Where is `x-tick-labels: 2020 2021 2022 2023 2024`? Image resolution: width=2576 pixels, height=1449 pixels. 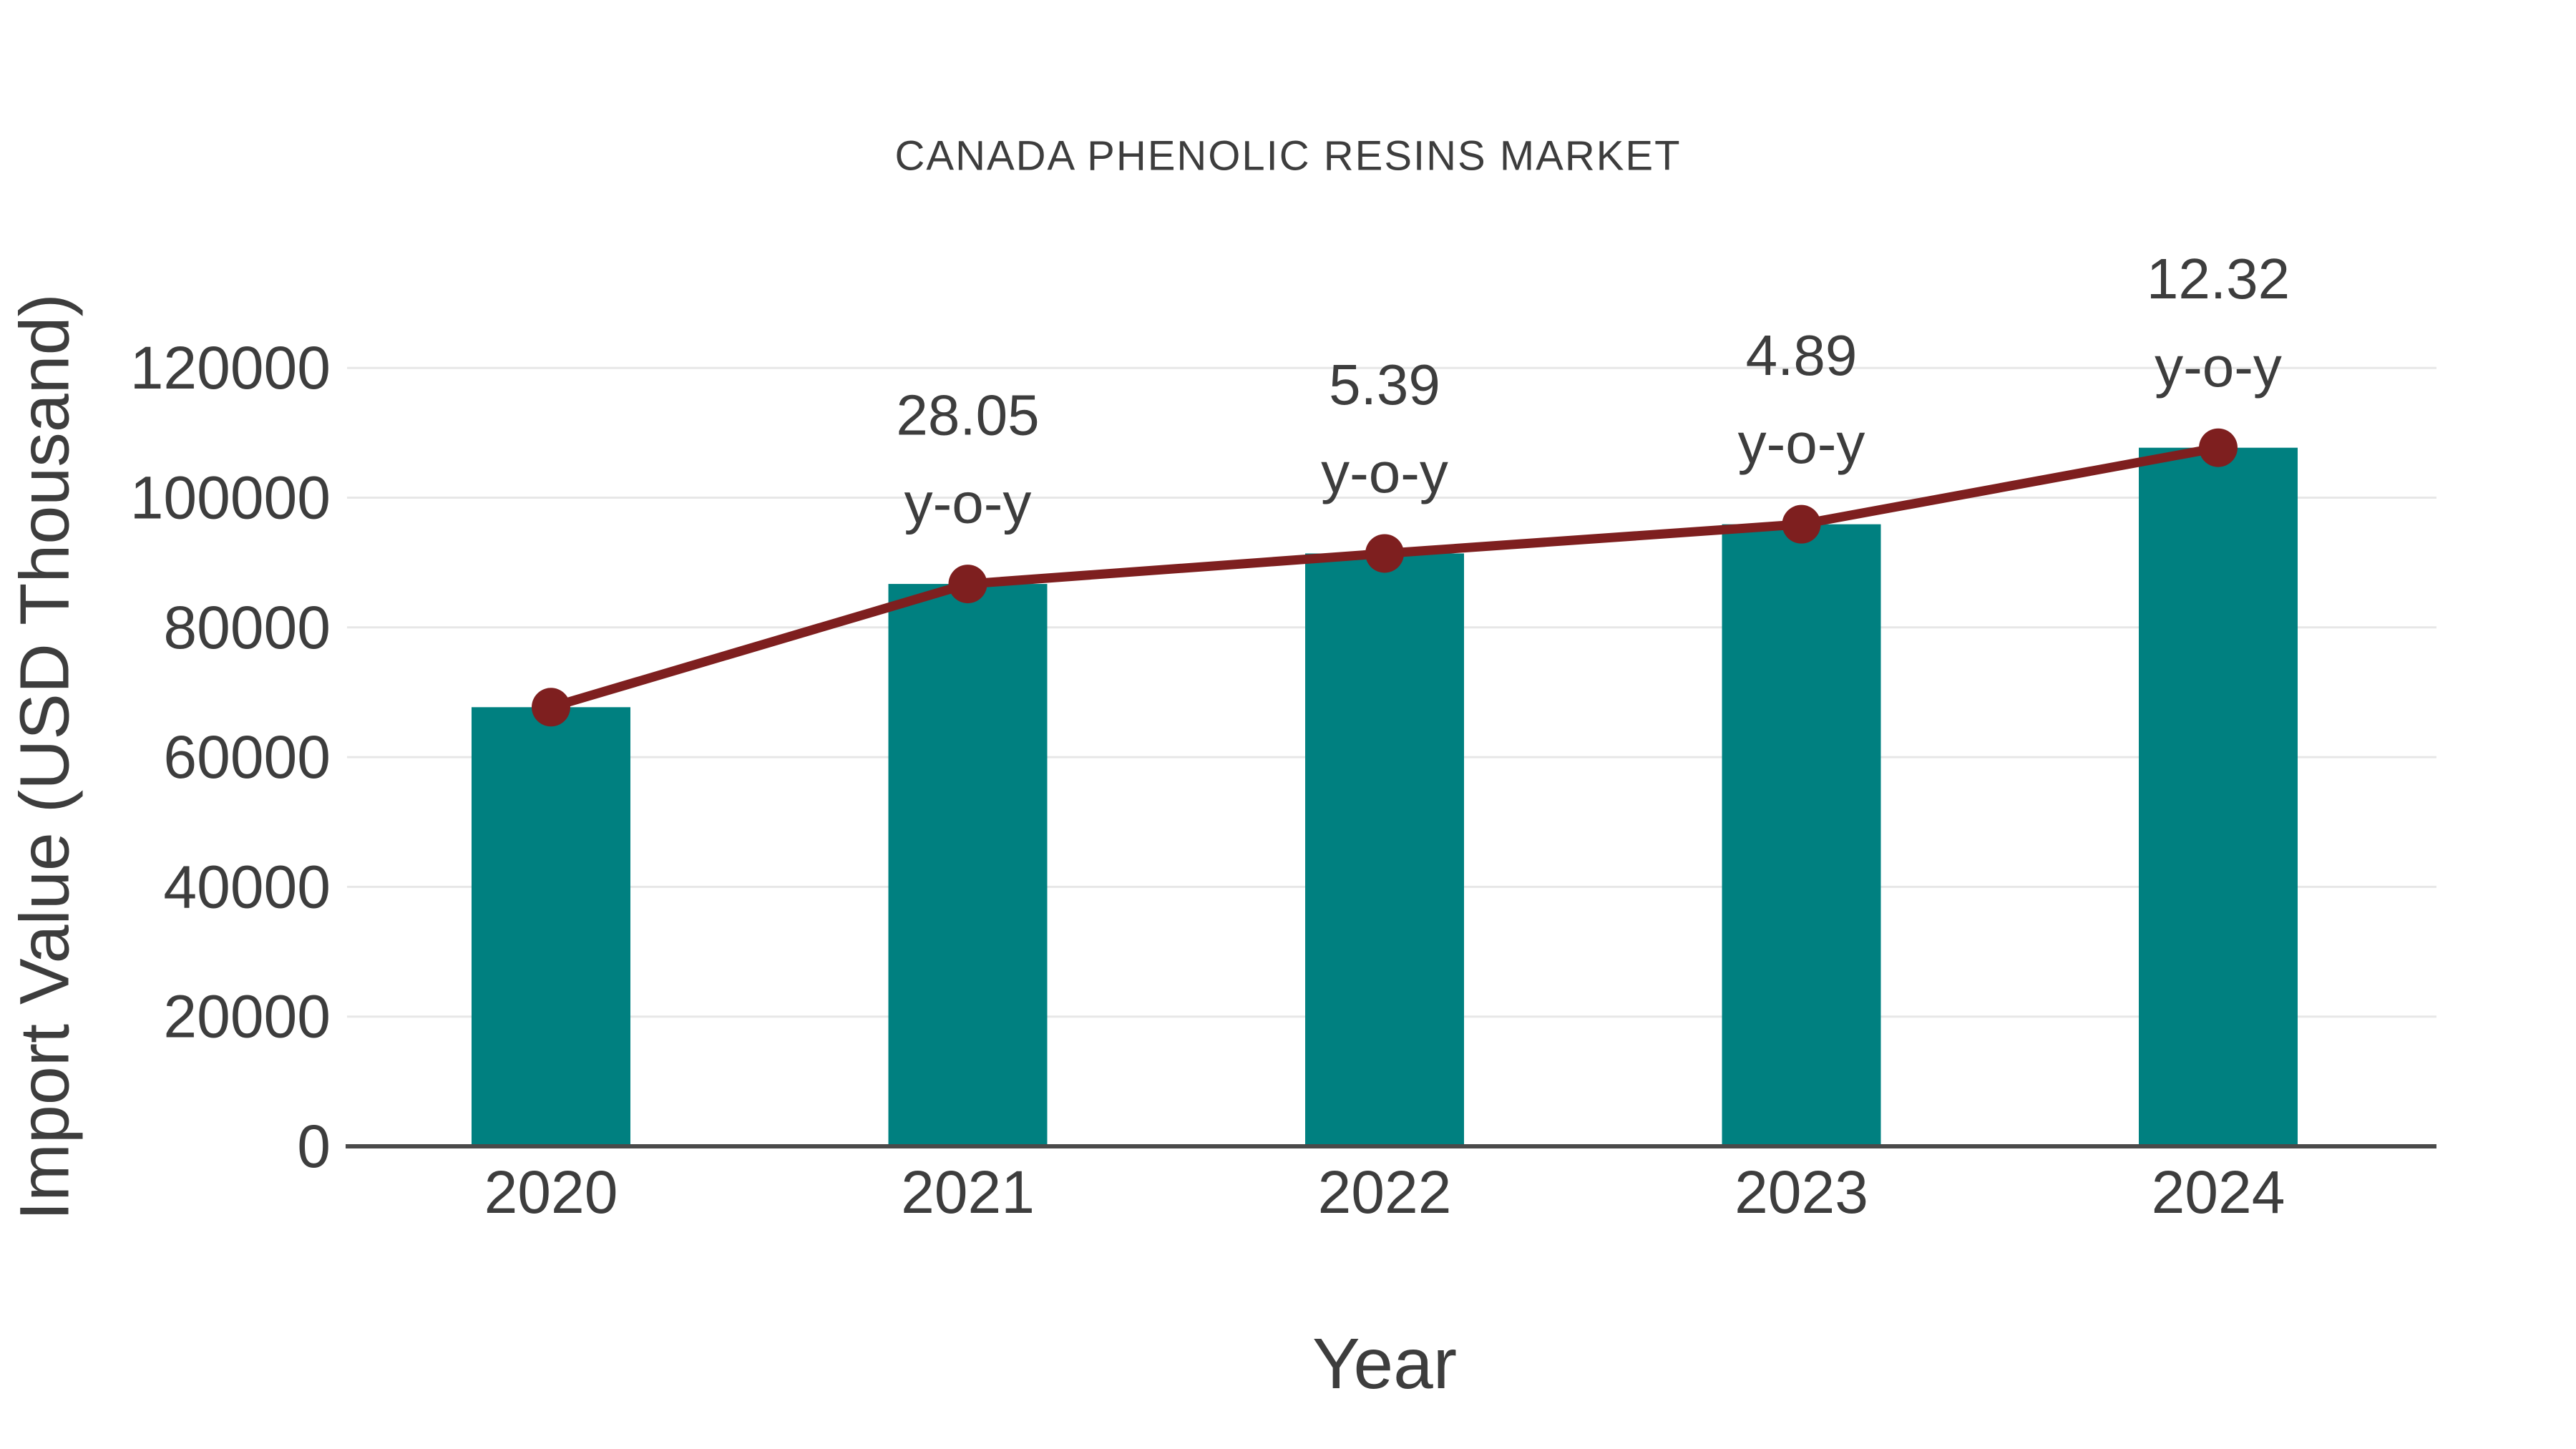
x-tick-labels: 2020 2021 2022 2023 2024 is located at coordinates (1384, 1192).